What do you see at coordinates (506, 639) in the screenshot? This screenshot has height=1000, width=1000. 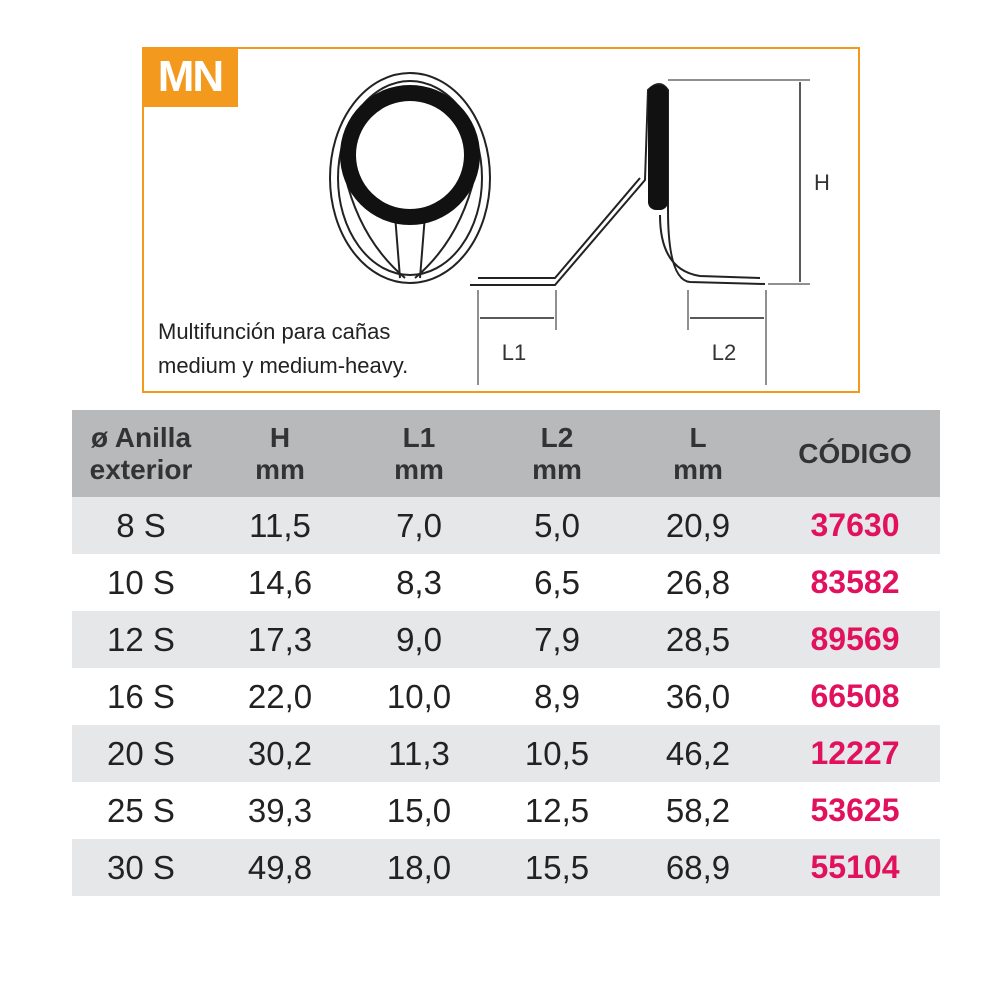 I see `table-row: 12 S 17,3 9,0 7,9 28,5 89569` at bounding box center [506, 639].